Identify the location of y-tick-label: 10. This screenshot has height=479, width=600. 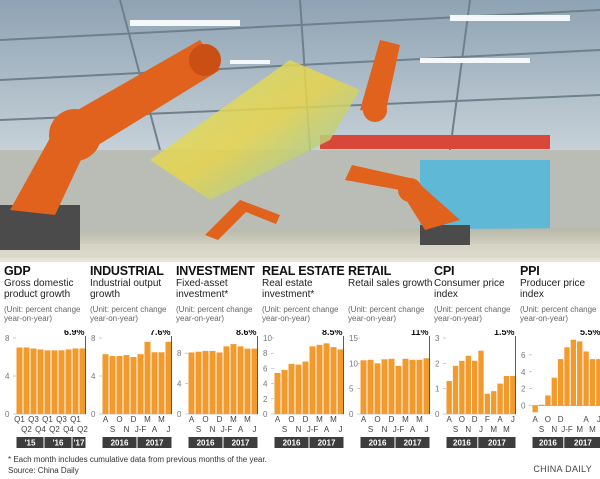
(353, 363).